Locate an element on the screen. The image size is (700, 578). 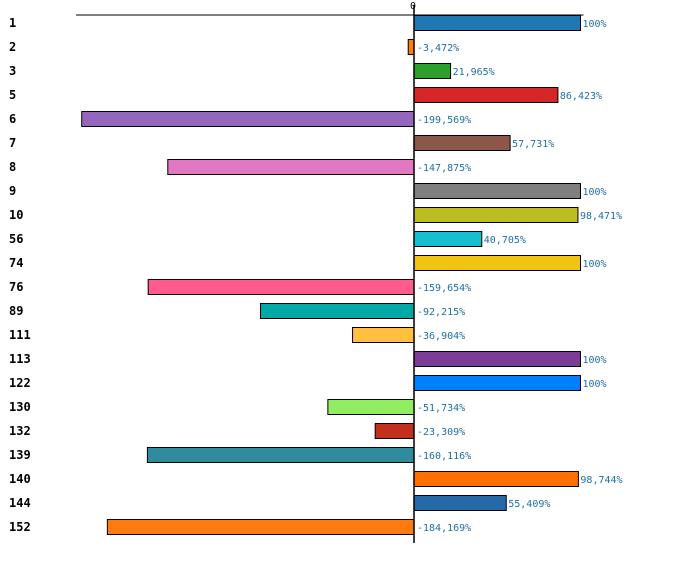
value-label-132: -23,309% is located at coordinates (441, 432).